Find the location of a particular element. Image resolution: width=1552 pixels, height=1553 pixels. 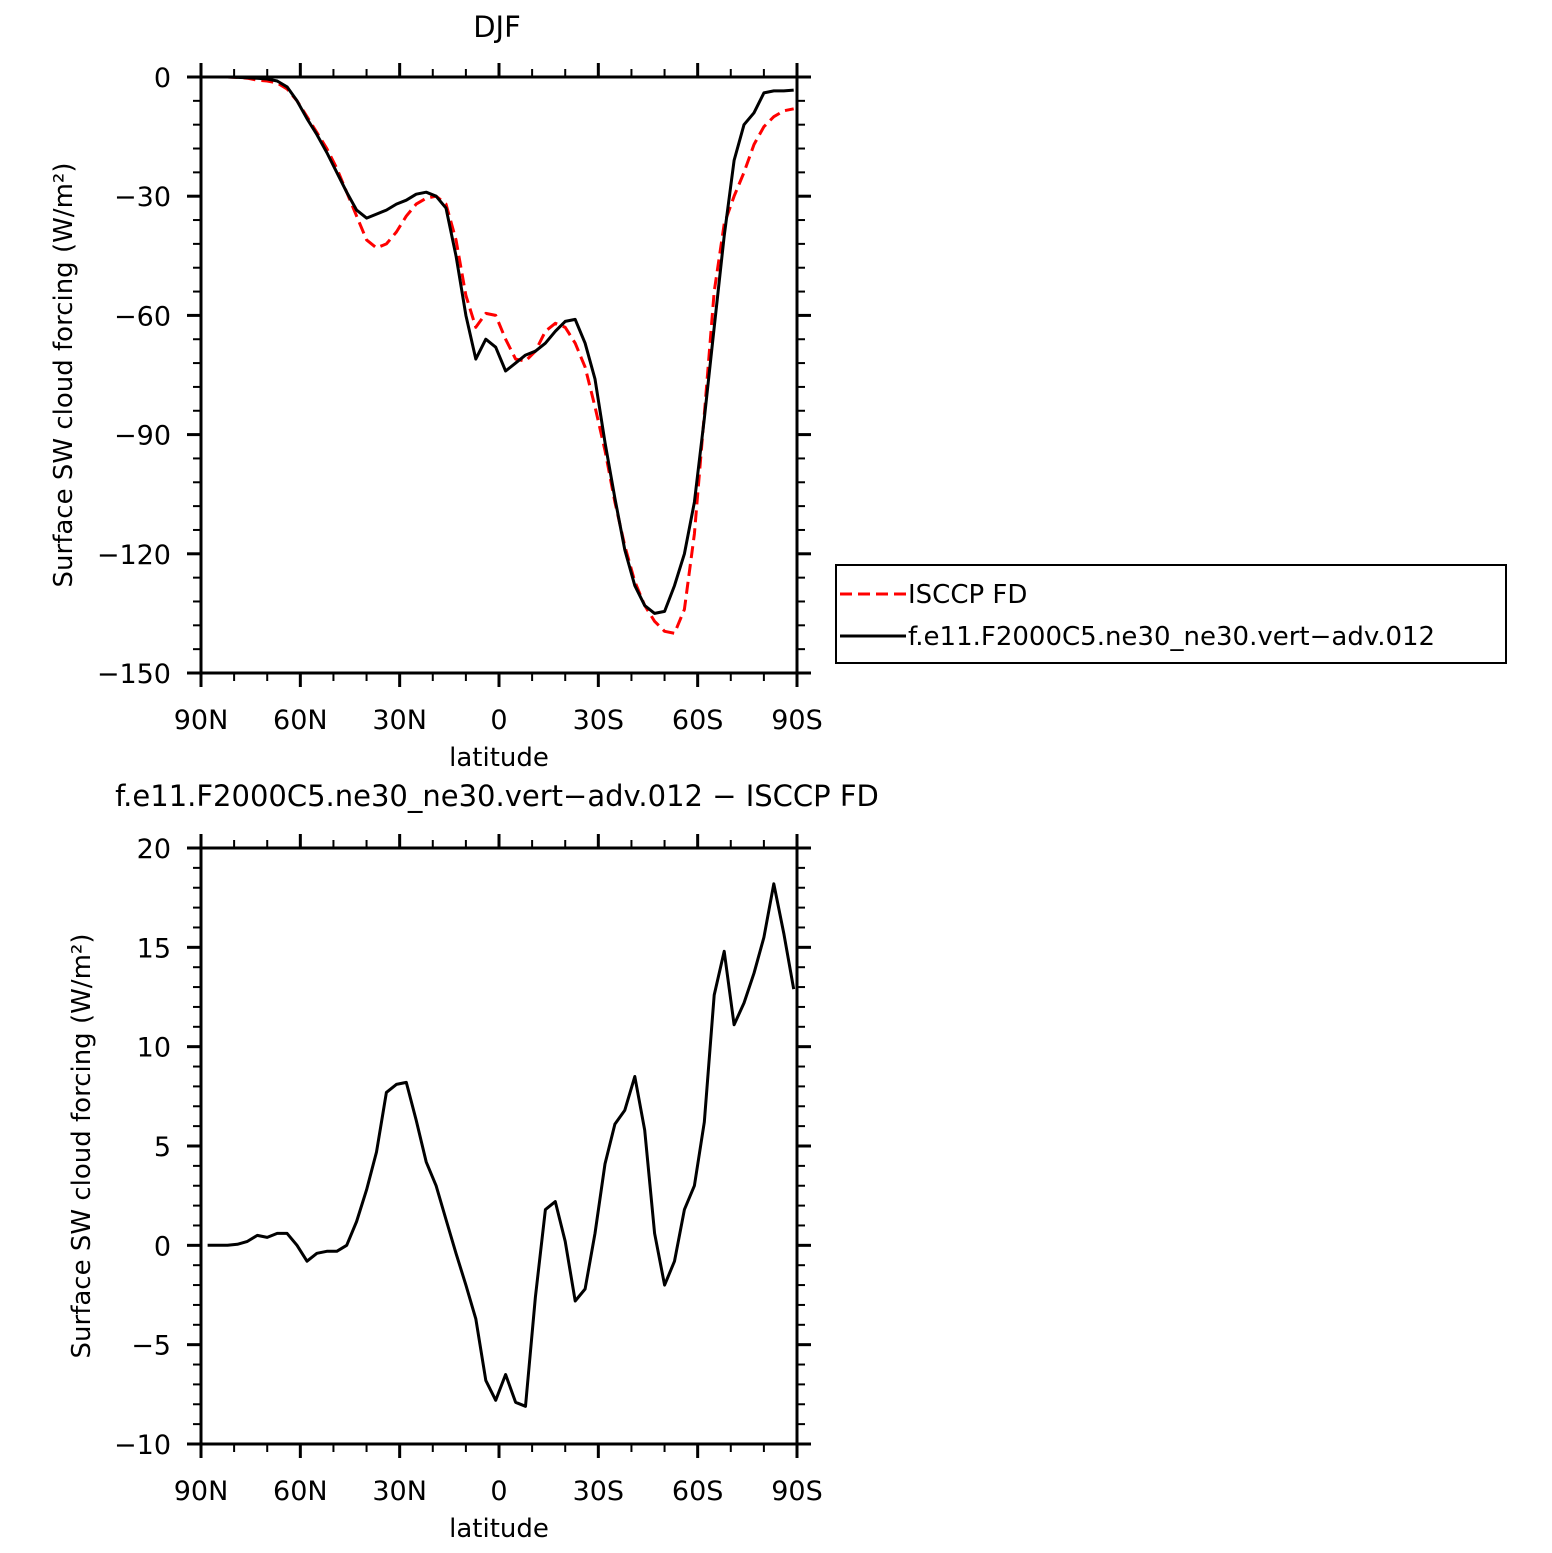

legend-label-model: f.e11.F2000C5.ne30_ne30.vert−adv.012 is located at coordinates (1171, 637).